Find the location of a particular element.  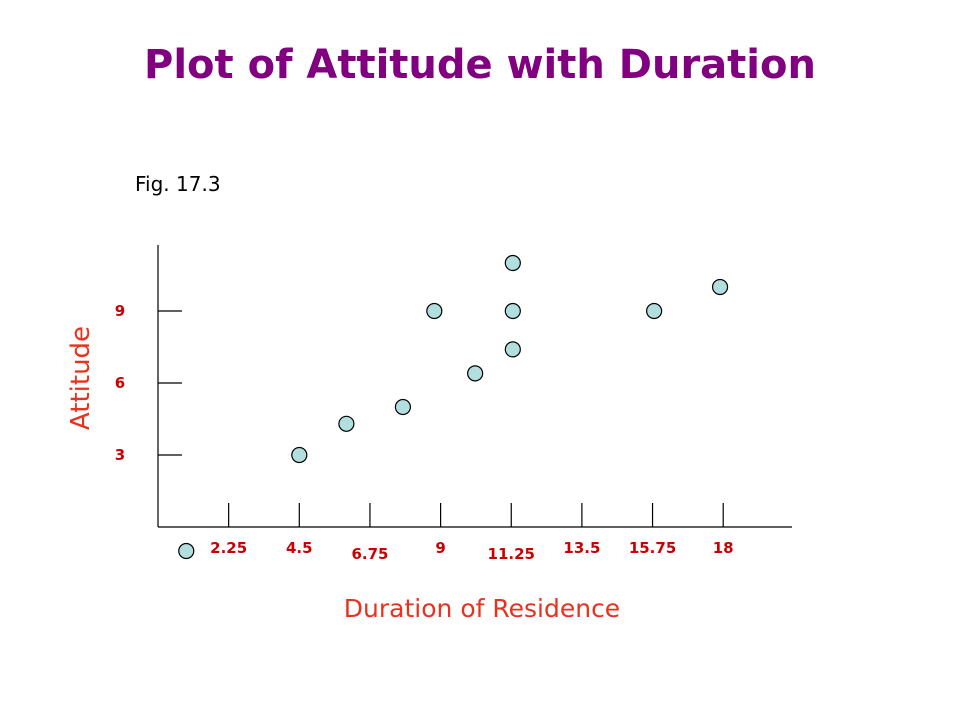

x-tick-label: 2.25 is located at coordinates (228, 548).